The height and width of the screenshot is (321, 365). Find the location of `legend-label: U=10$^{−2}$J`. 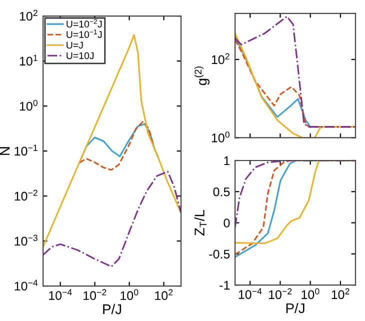

legend-label: U=10$^{−2}$J is located at coordinates (84, 23).